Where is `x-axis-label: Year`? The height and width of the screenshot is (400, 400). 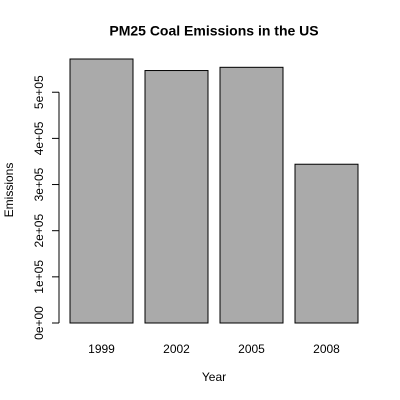
x-axis-label: Year is located at coordinates (214, 377).